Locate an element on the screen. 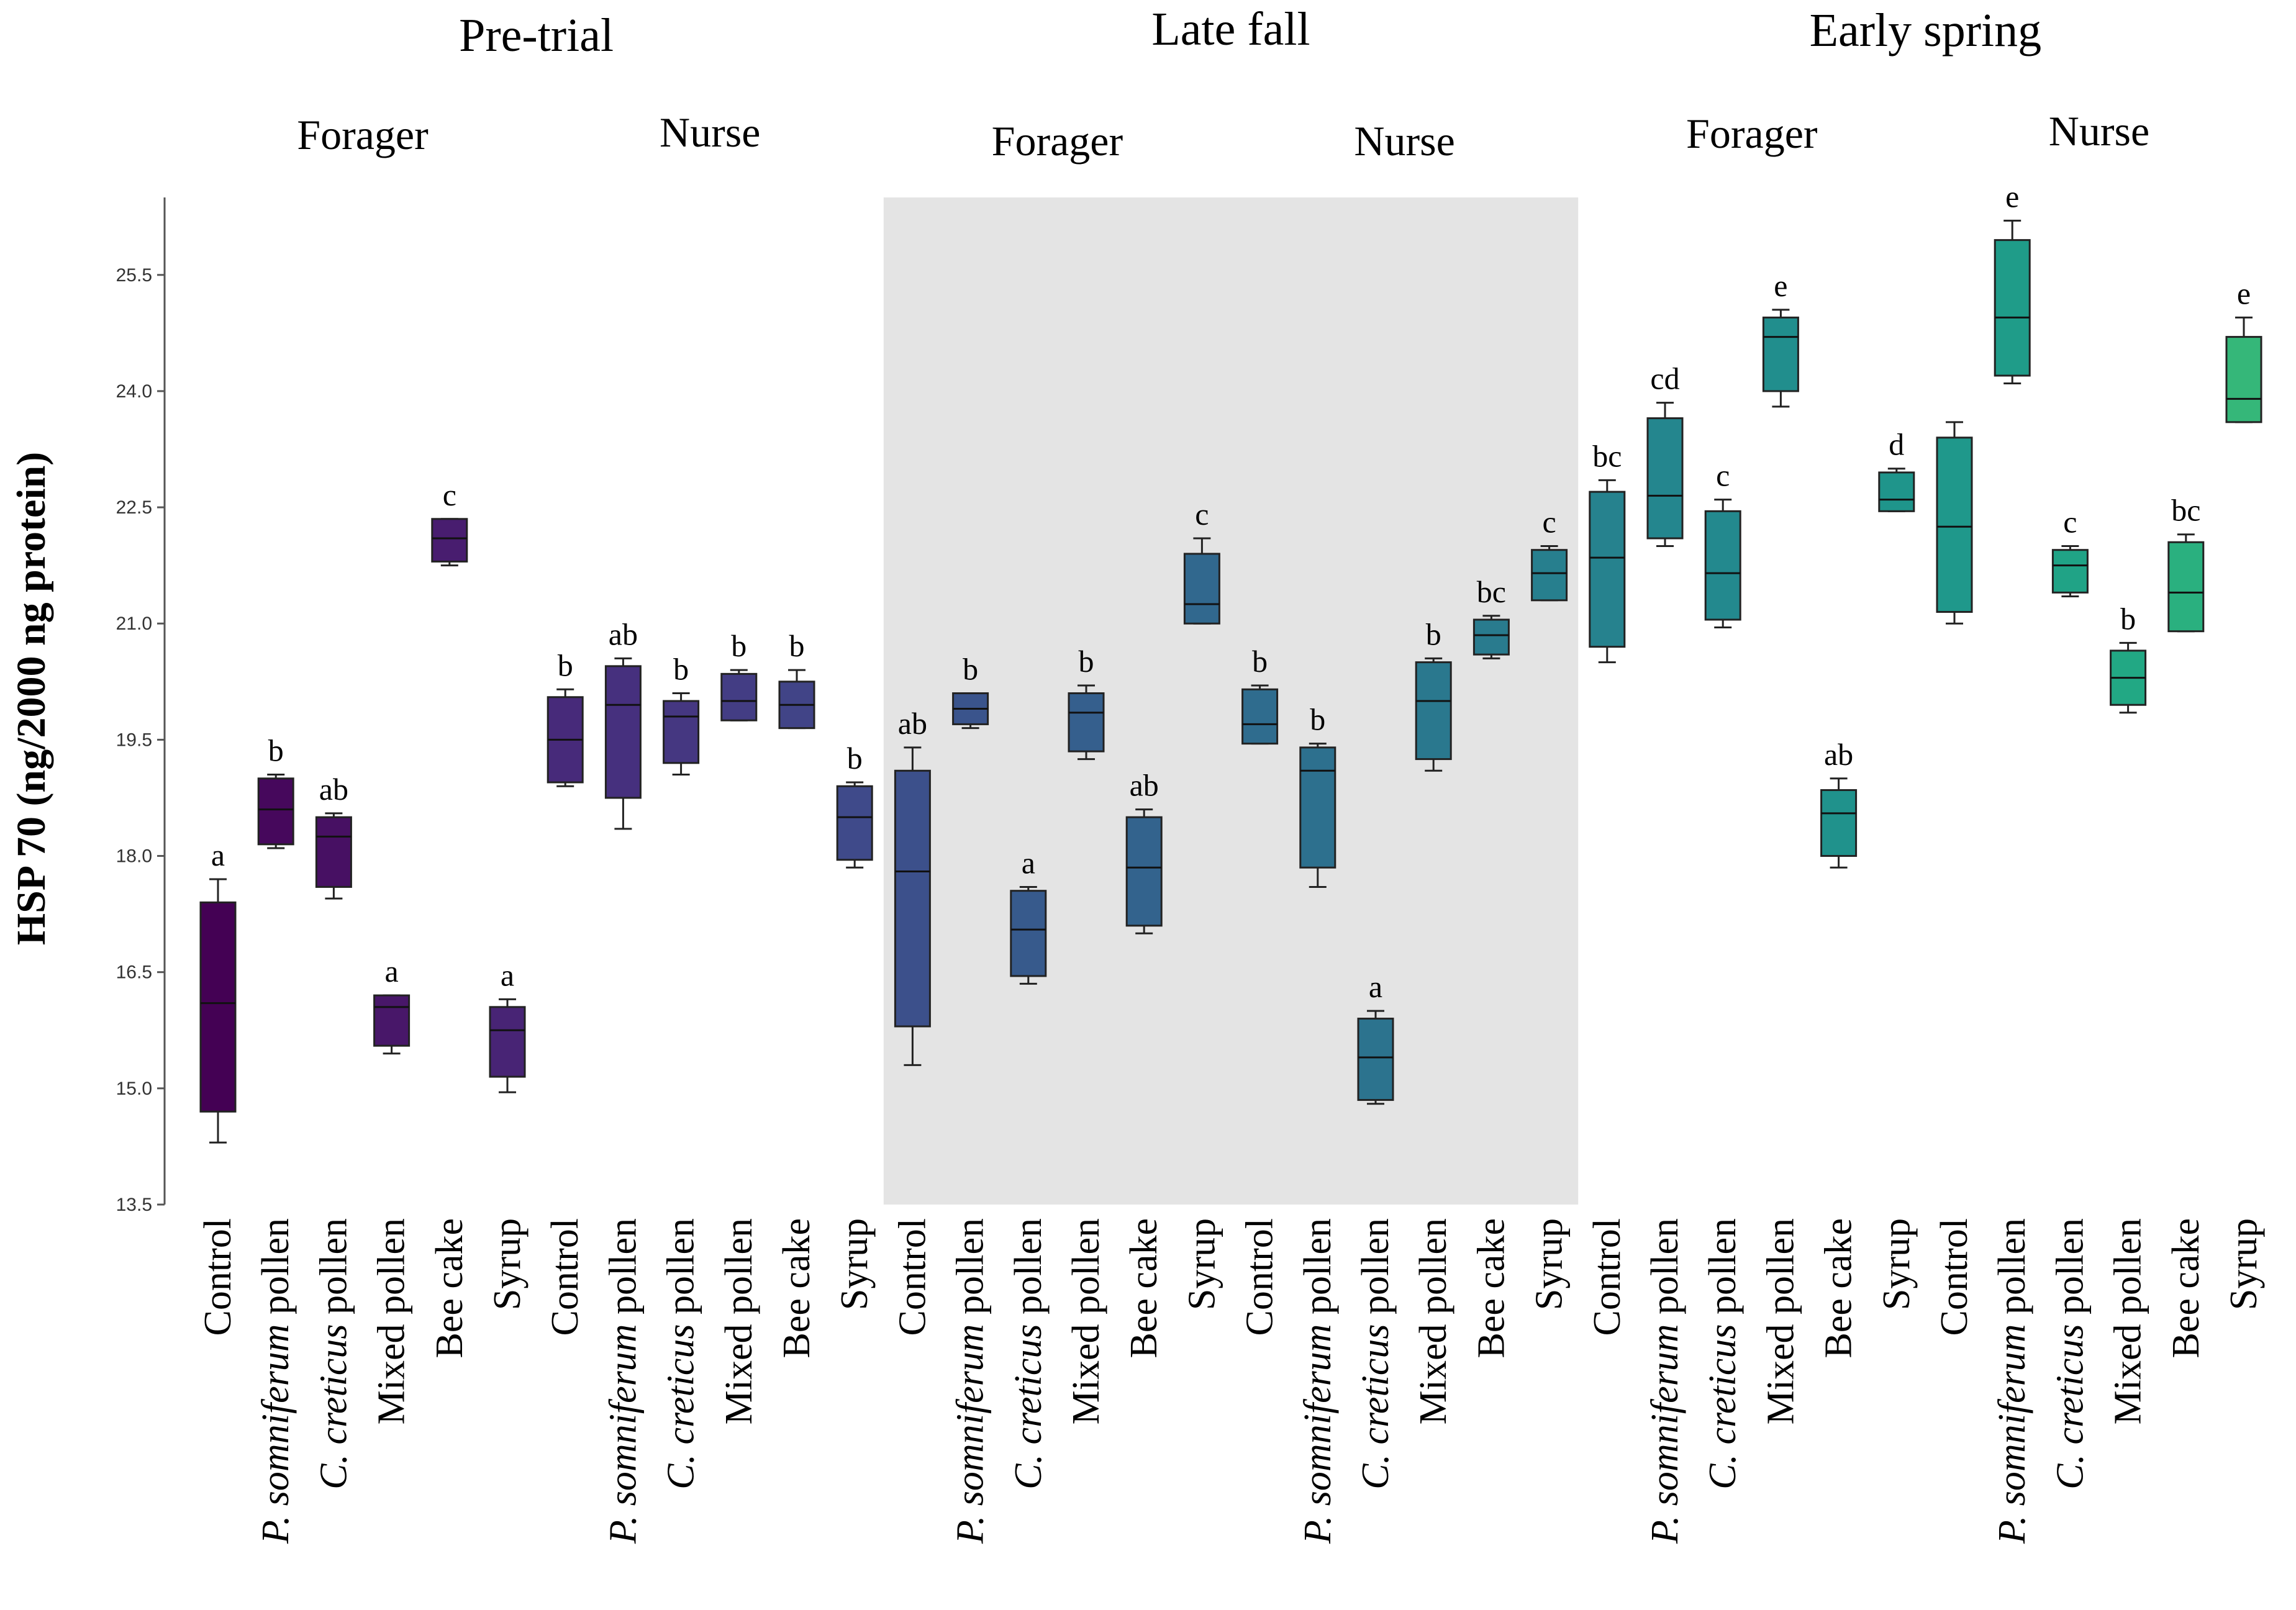  box-12: b is located at coordinates (854, 805).